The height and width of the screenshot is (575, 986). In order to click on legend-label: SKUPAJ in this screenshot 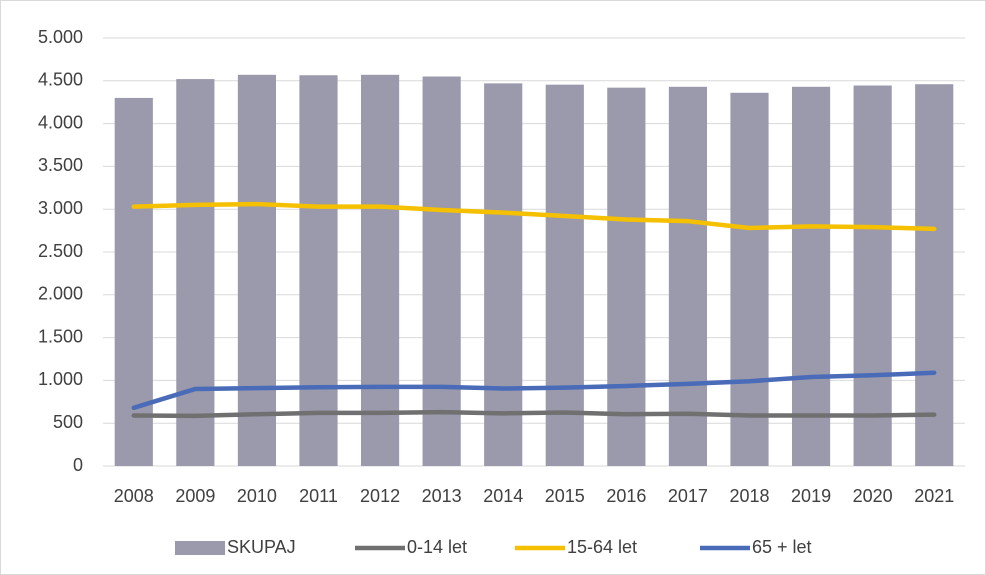, I will do `click(261, 547)`.